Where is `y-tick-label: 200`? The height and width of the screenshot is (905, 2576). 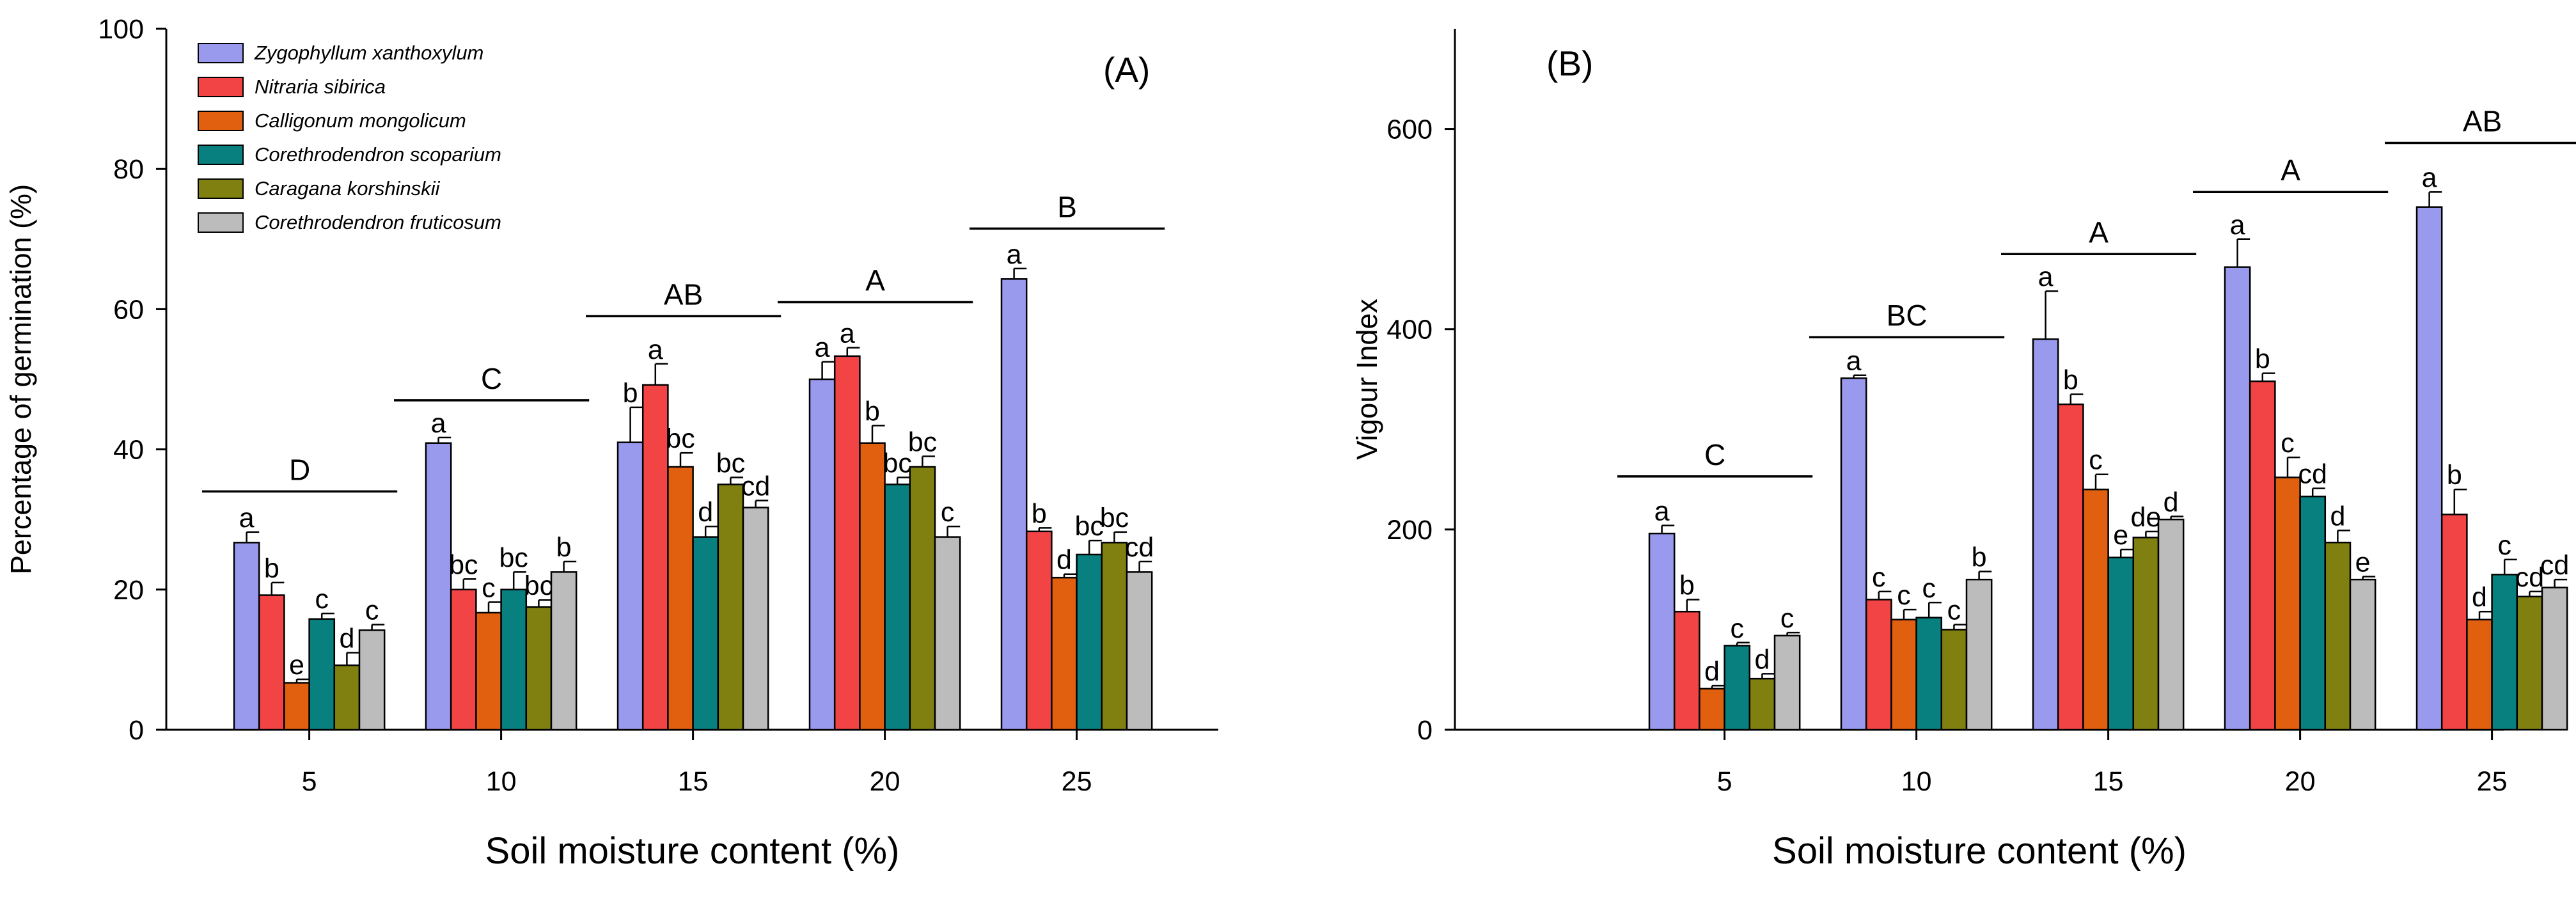
y-tick-label: 200 is located at coordinates (1409, 530).